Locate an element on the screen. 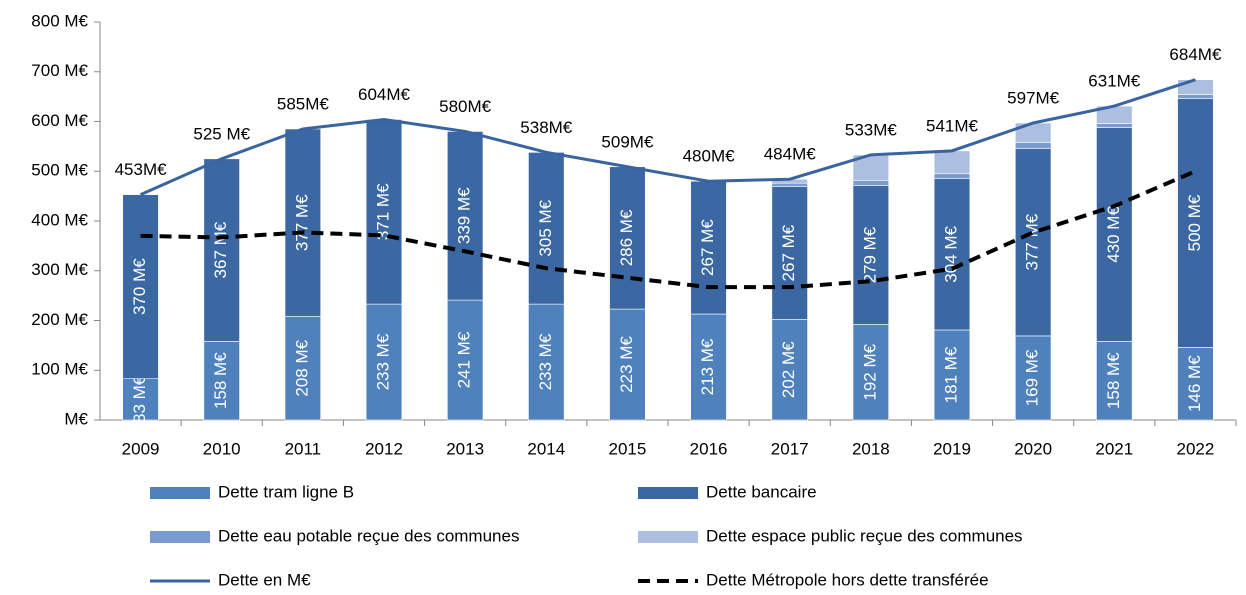 The width and height of the screenshot is (1246, 595). line-value-label: 541M€ is located at coordinates (952, 125).